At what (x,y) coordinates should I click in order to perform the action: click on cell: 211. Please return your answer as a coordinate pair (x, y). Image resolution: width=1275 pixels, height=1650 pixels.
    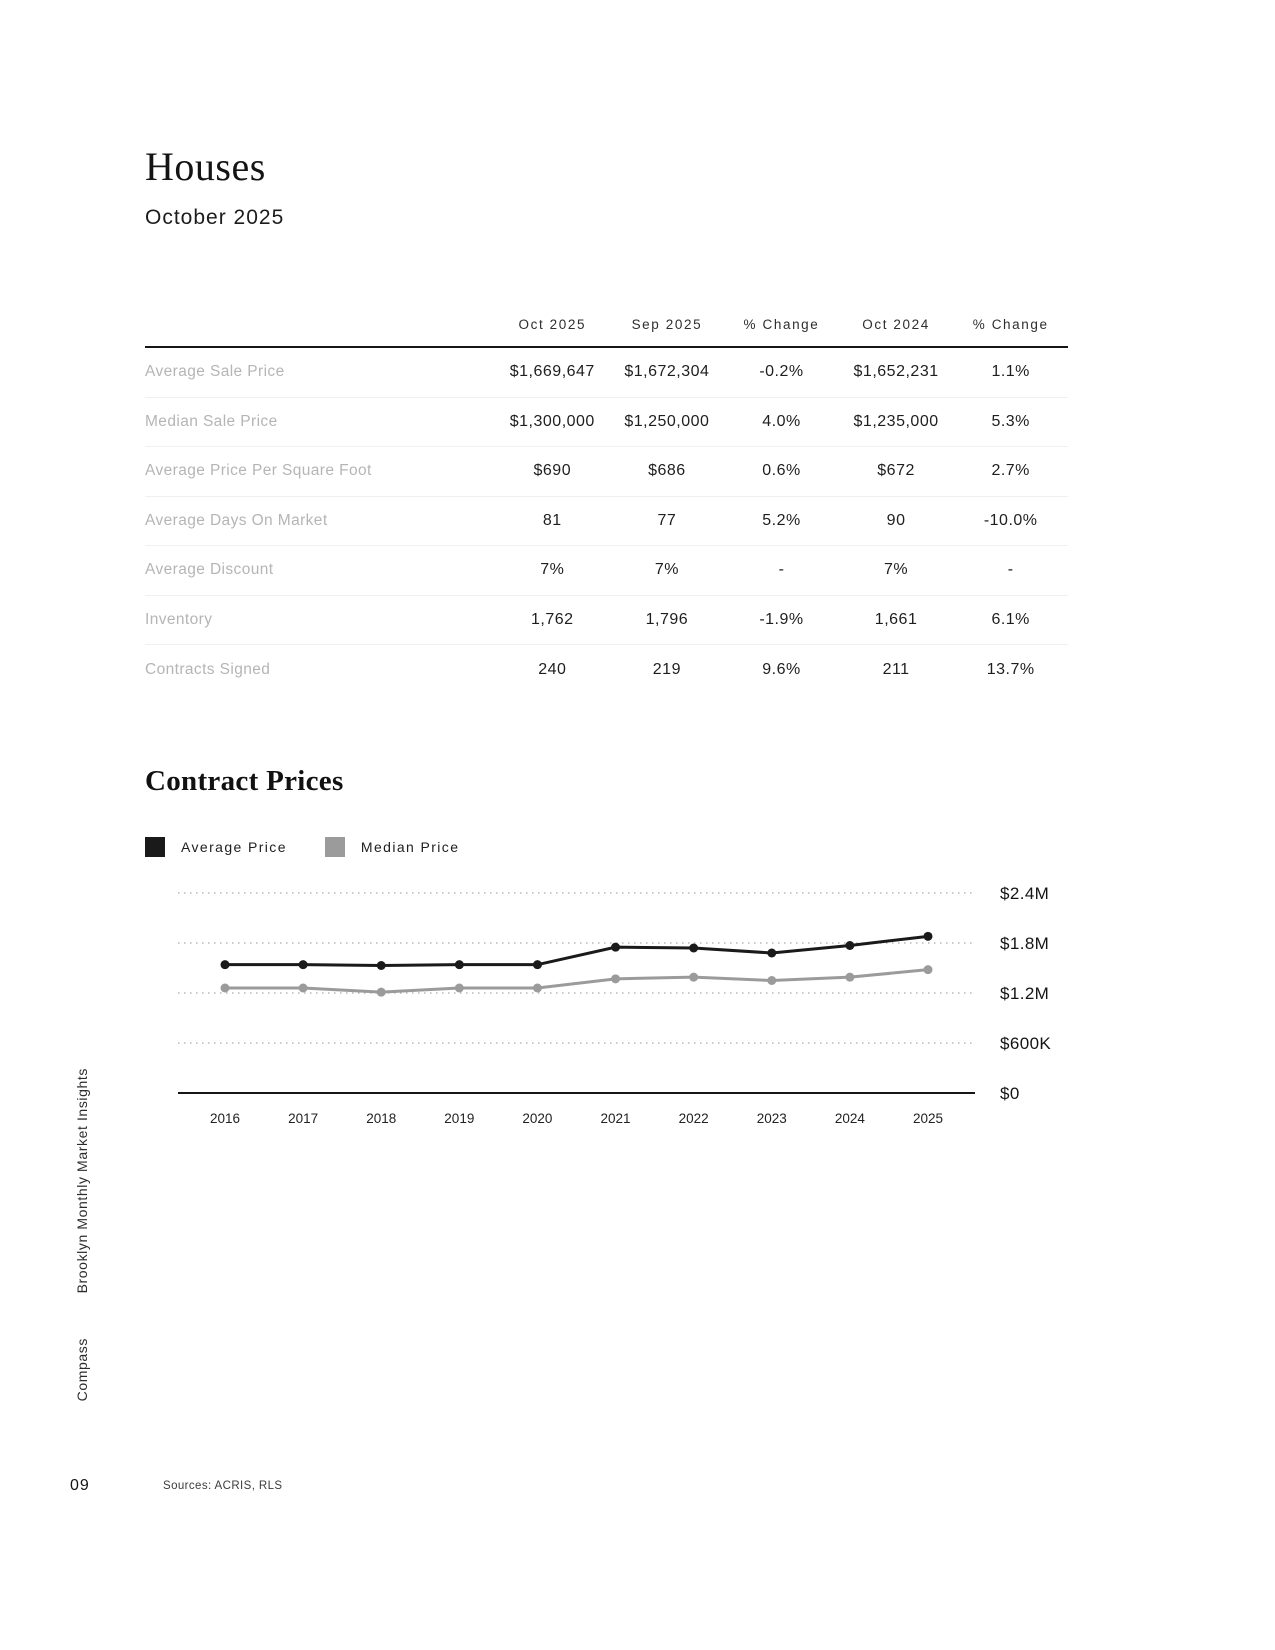
    Looking at the image, I should click on (896, 669).